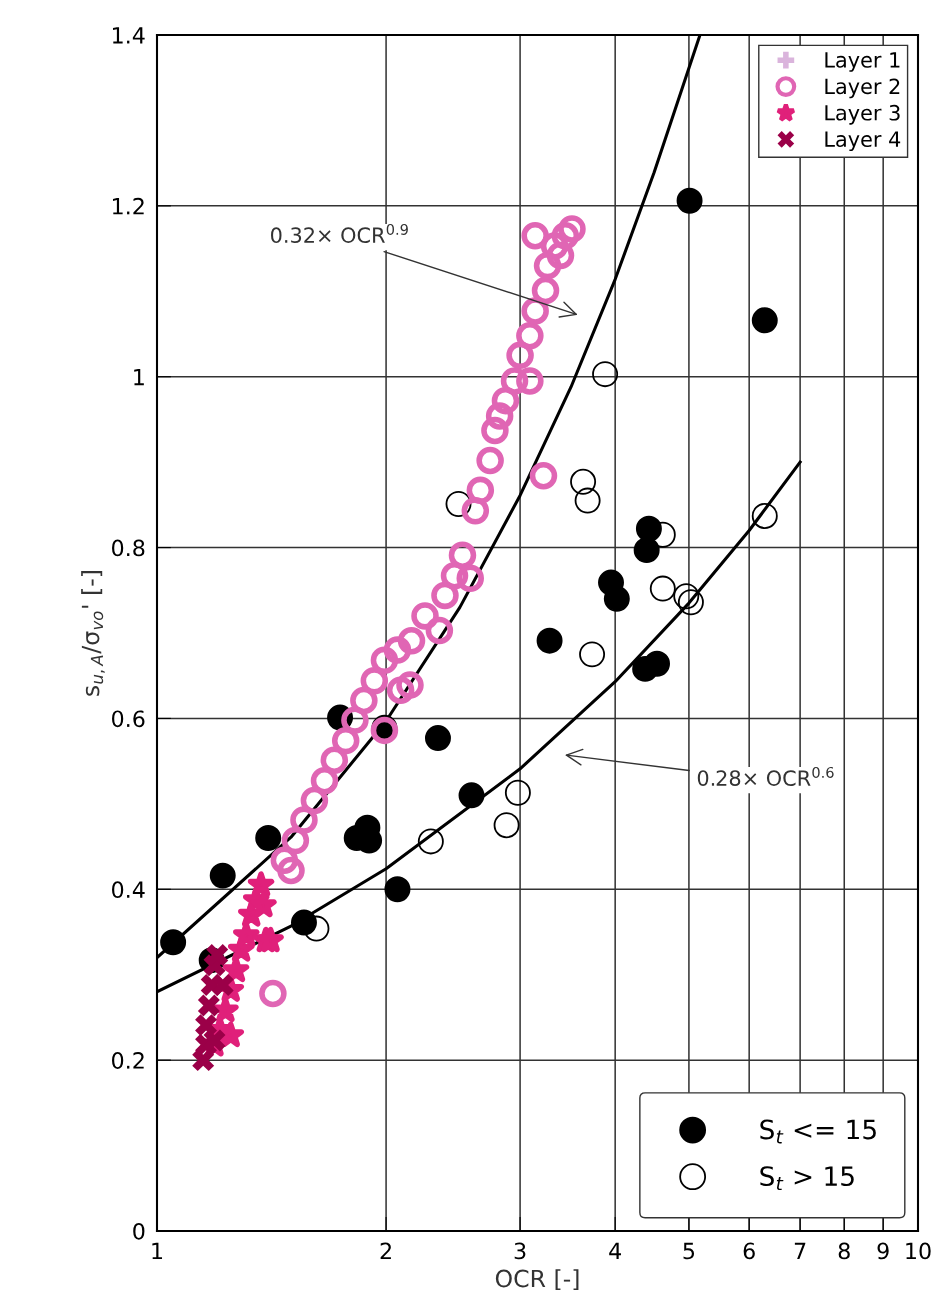 This screenshot has width=947, height=1290. Describe the element at coordinates (862, 62) in the screenshot. I see `legend-label: Layer 1` at that location.